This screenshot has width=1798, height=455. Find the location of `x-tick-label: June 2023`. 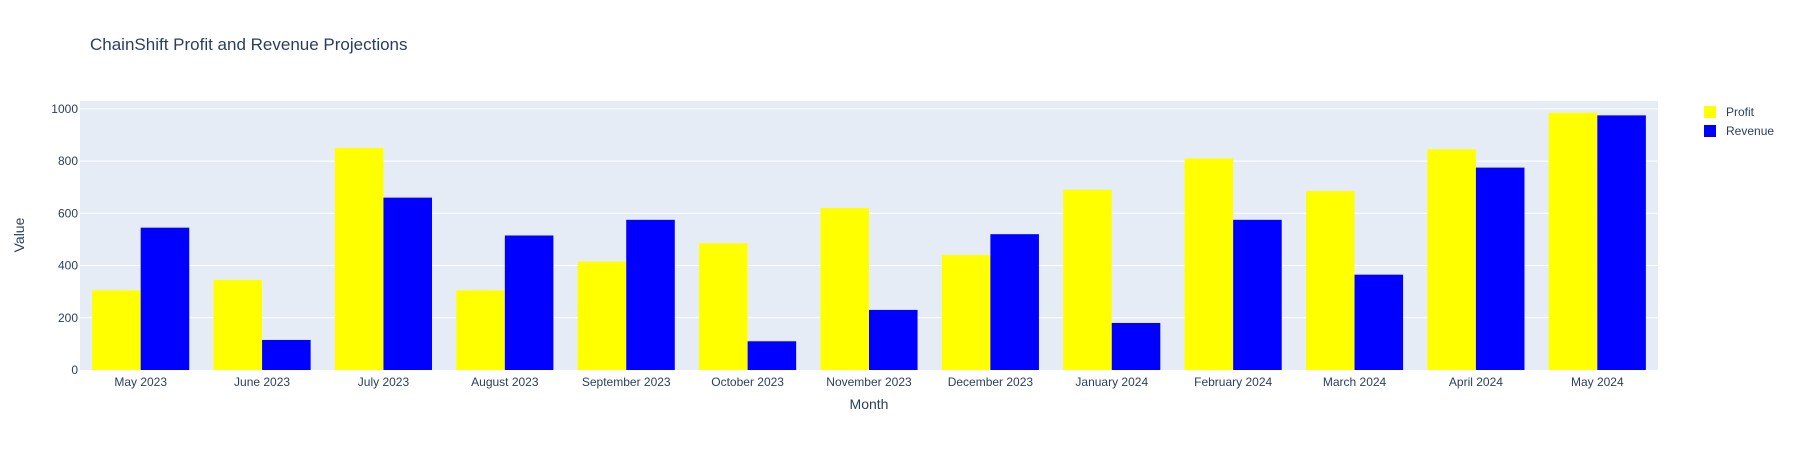

x-tick-label: June 2023 is located at coordinates (262, 382).